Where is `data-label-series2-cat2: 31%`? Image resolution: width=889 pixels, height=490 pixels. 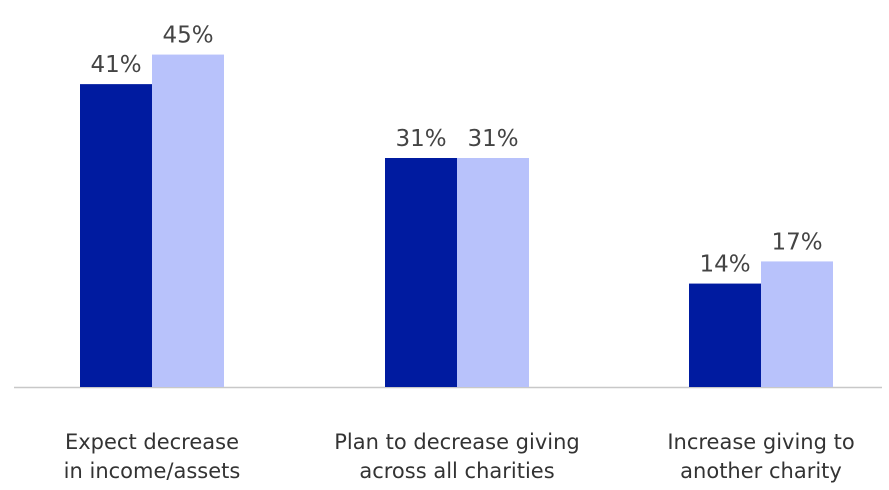 data-label-series2-cat2: 31% is located at coordinates (492, 139).